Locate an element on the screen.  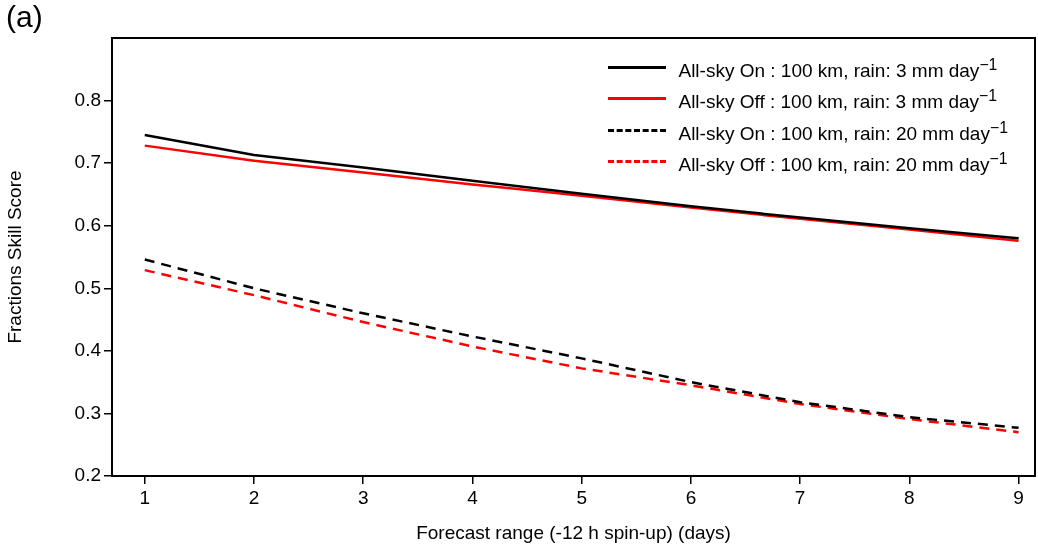
y-axis-title: Fractions Skill Score is located at coordinates (14, 257).